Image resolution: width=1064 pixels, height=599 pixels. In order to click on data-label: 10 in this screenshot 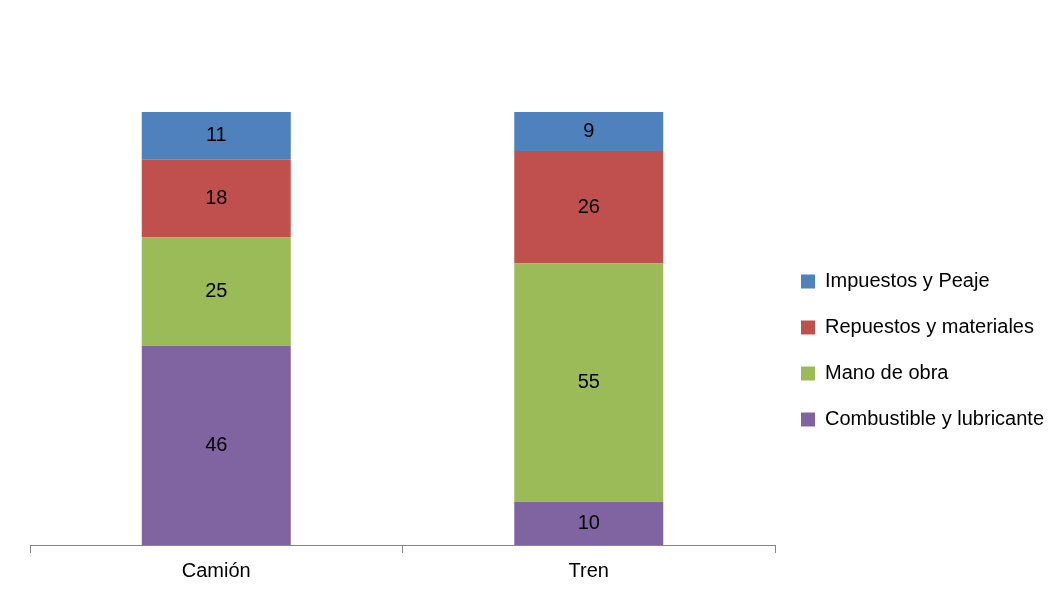, I will do `click(588, 521)`.